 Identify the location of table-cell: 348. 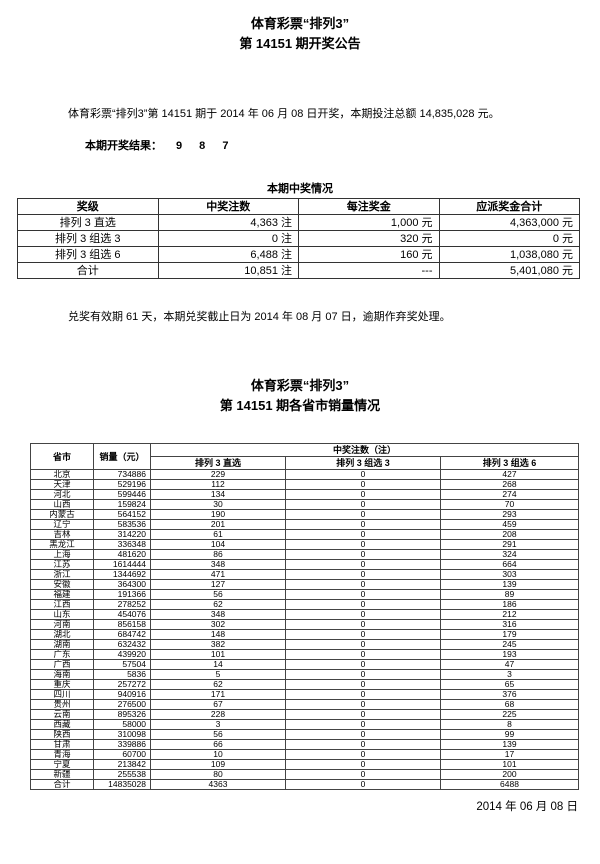
(218, 614).